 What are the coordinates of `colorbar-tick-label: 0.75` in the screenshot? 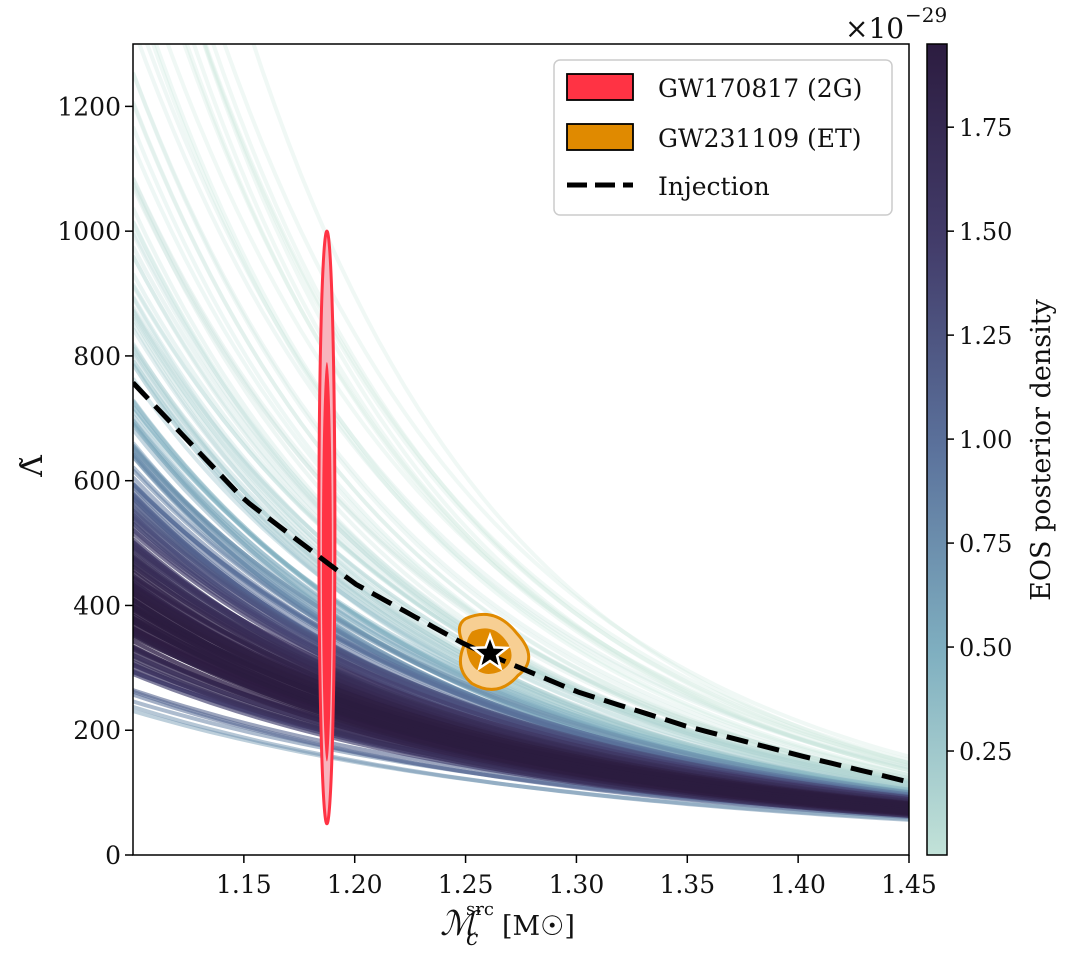 It's located at (985, 544).